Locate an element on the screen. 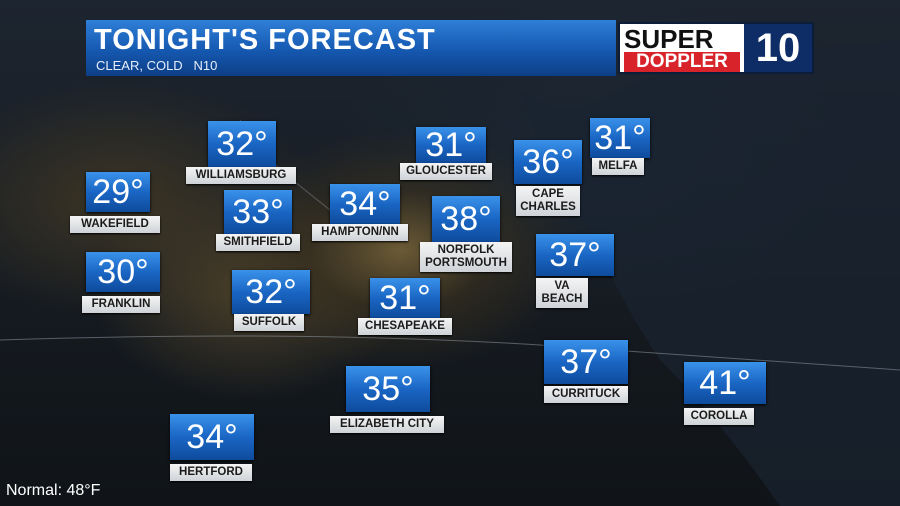 This screenshot has width=900, height=506. city-name-line: FRANKLIN is located at coordinates (121, 304).